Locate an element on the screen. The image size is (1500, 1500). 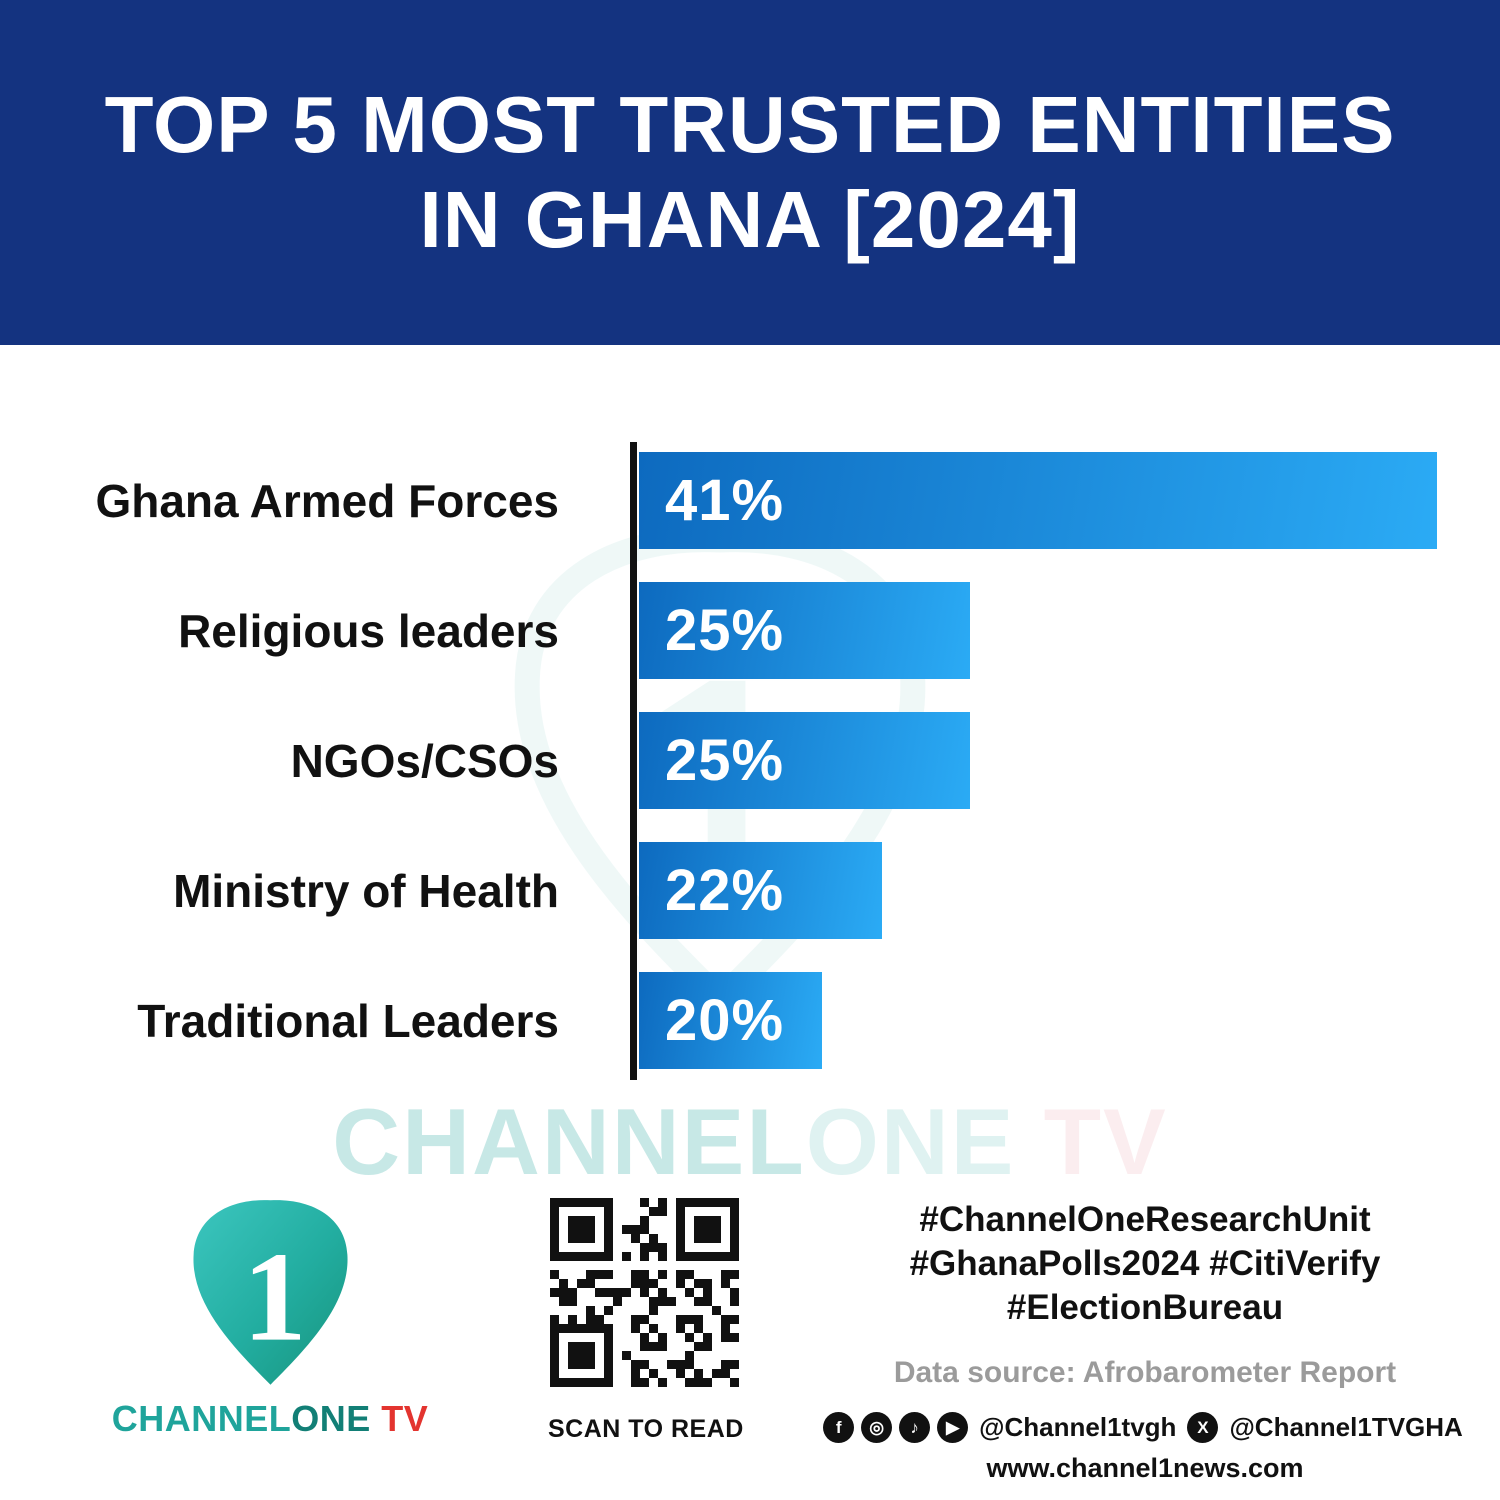
facebook-icon: f is located at coordinates (839, 1427).